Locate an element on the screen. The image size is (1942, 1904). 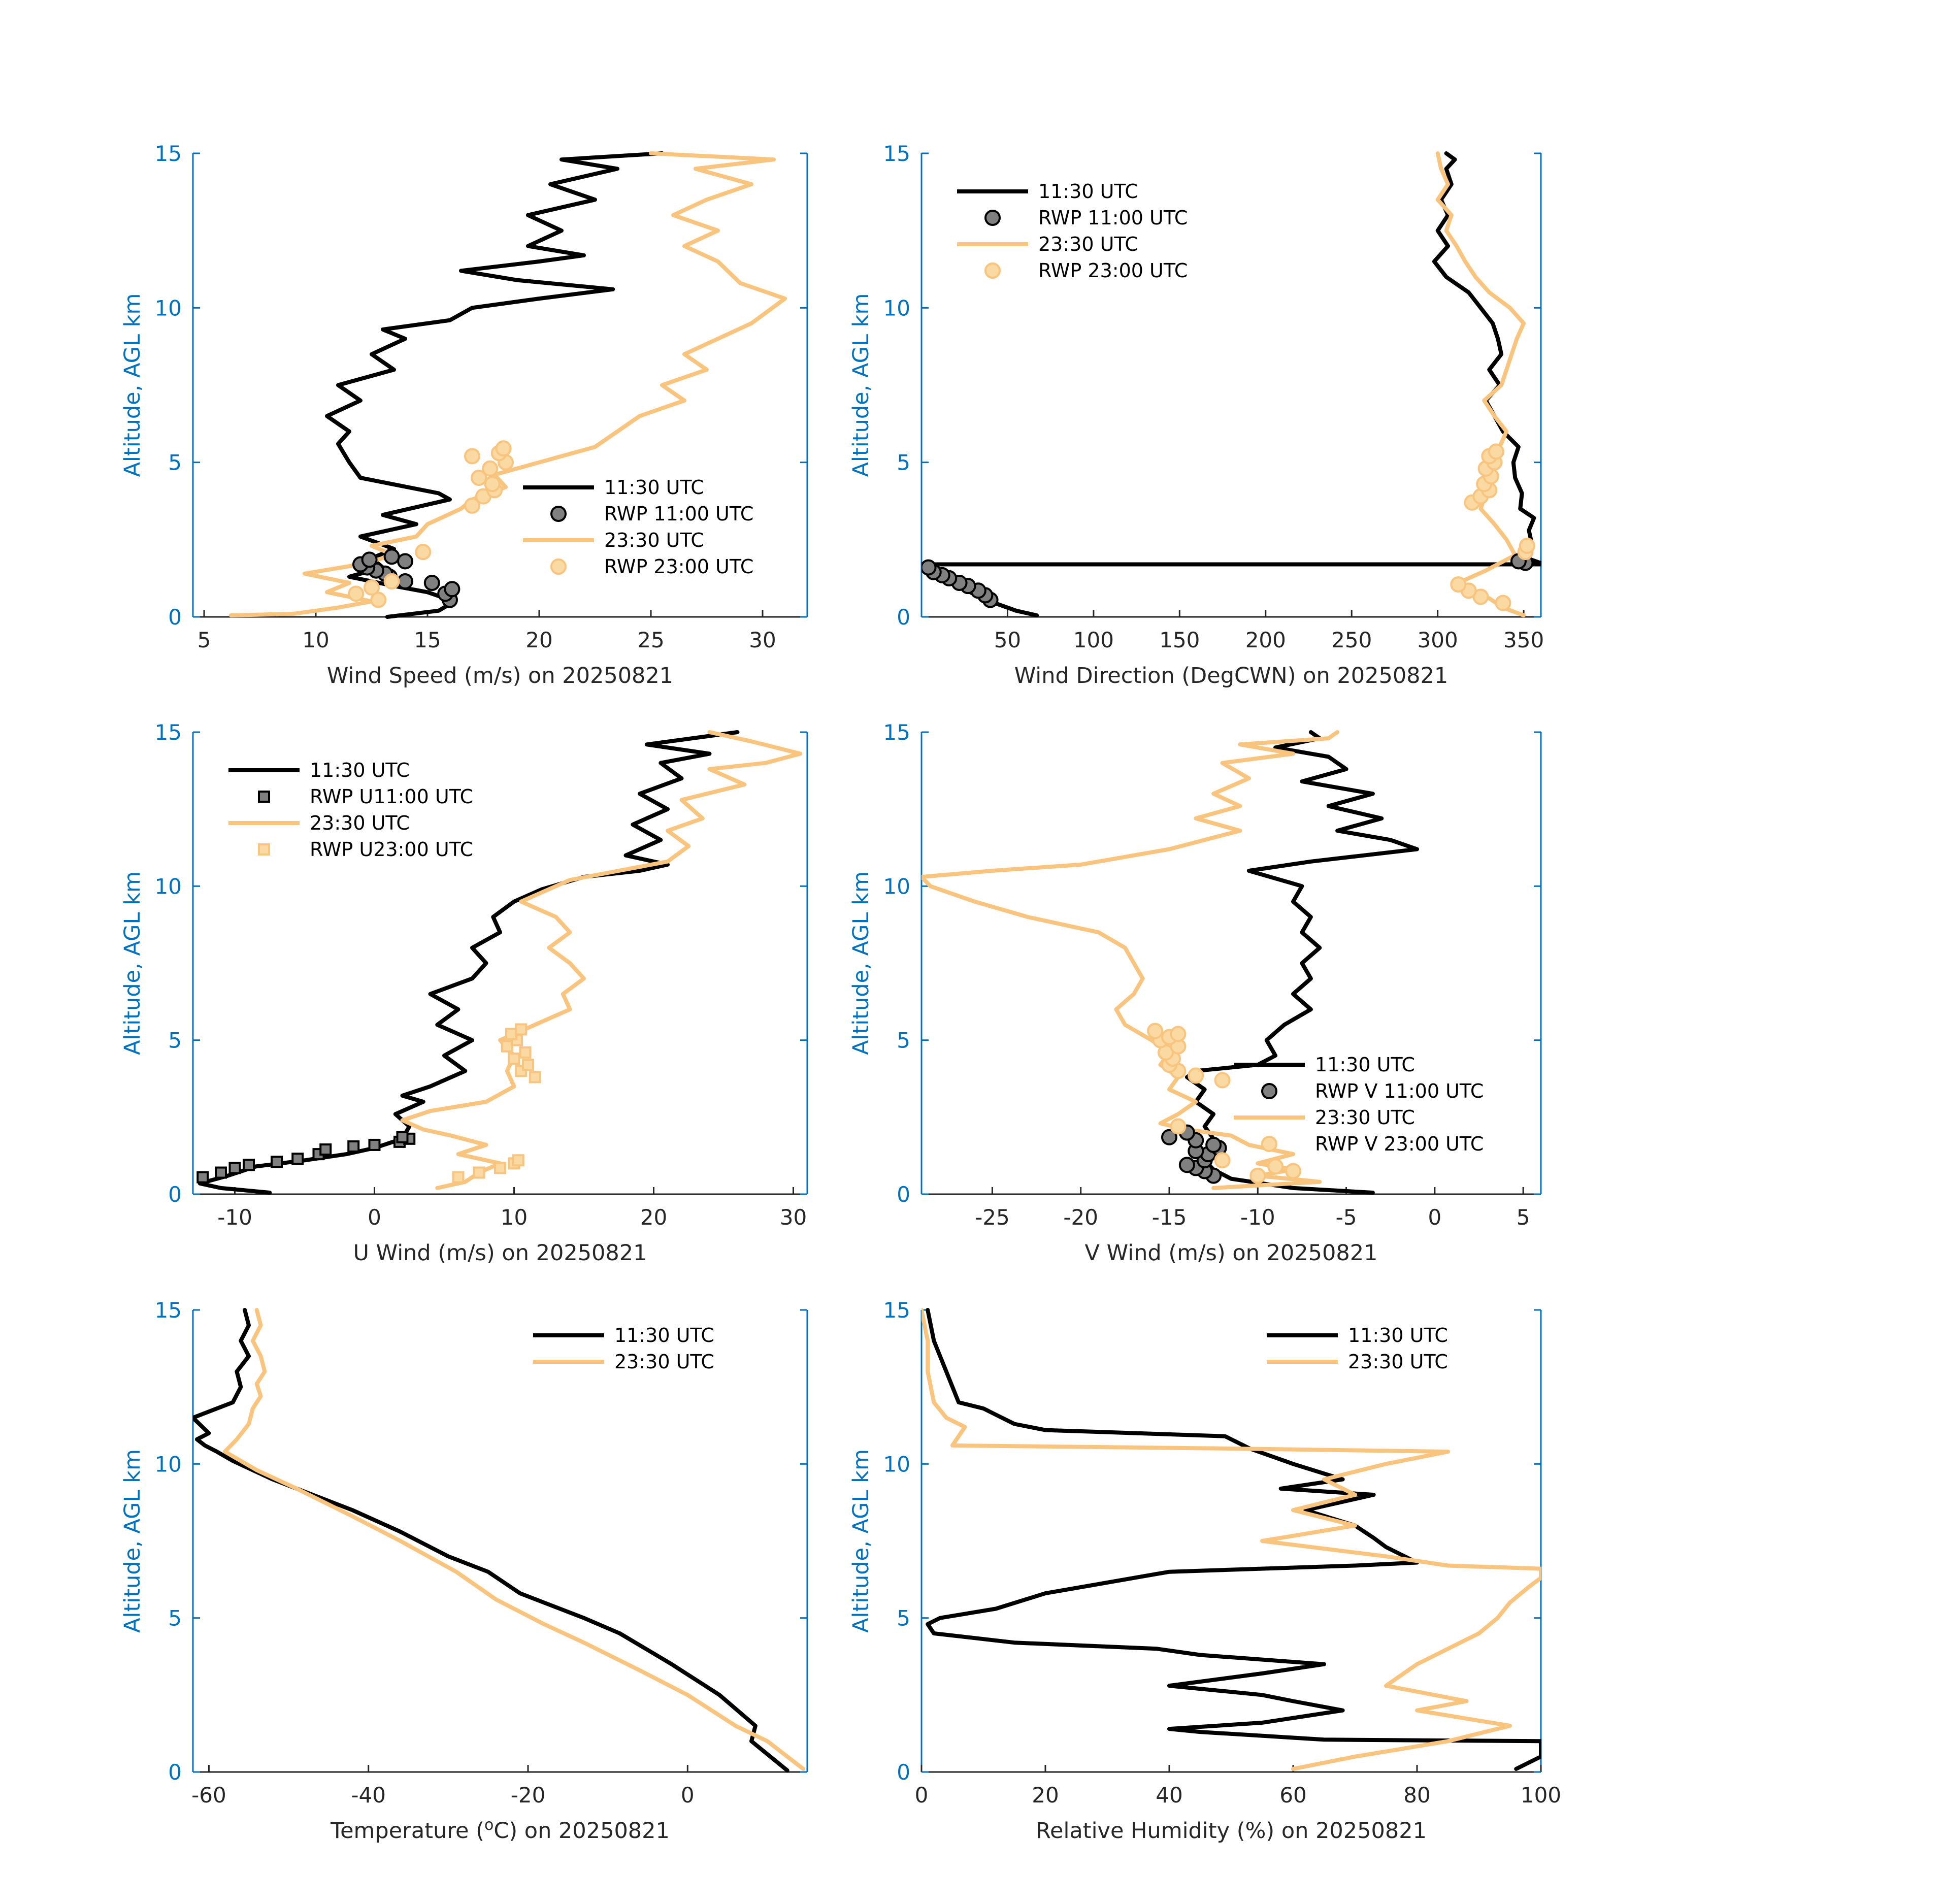
legend-label: RWP 11:00 UTC is located at coordinates (1113, 218).